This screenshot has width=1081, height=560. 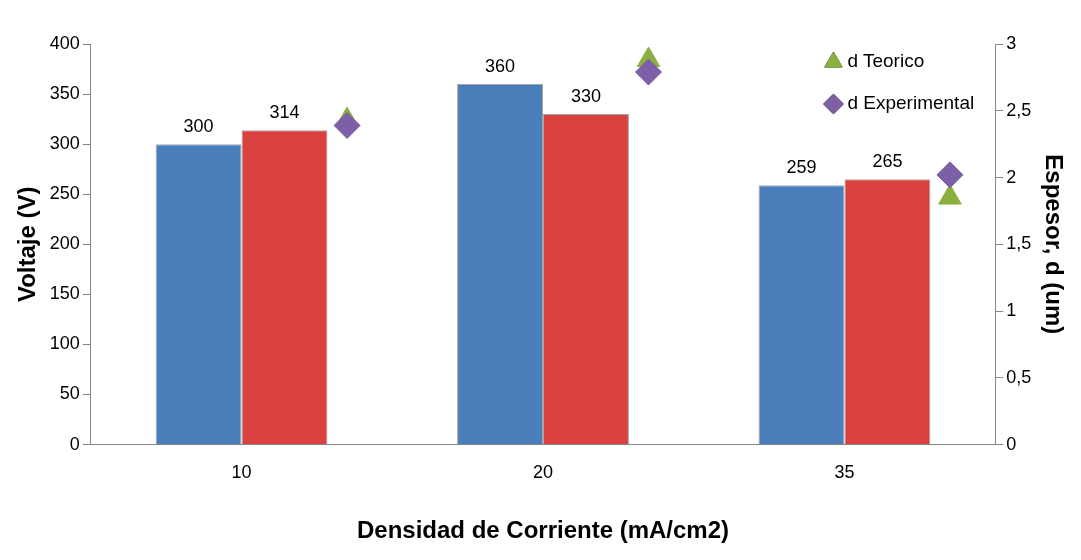 I want to click on y-tick-label: 350, so click(x=64, y=93).